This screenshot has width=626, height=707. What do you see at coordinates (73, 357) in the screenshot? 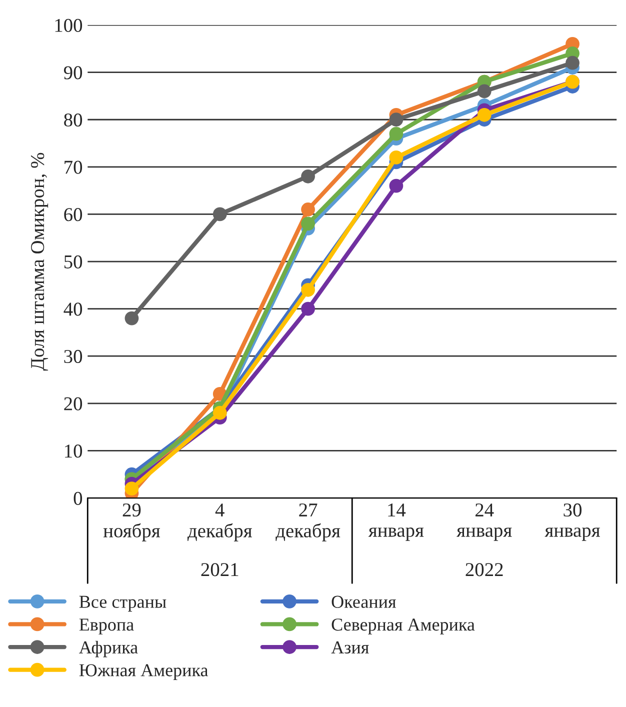
I see `y-tick-label: 30` at bounding box center [73, 357].